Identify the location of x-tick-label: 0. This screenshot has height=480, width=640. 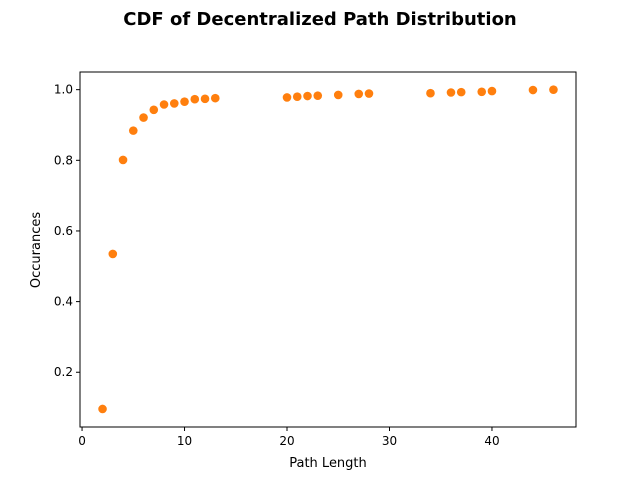
(82, 441).